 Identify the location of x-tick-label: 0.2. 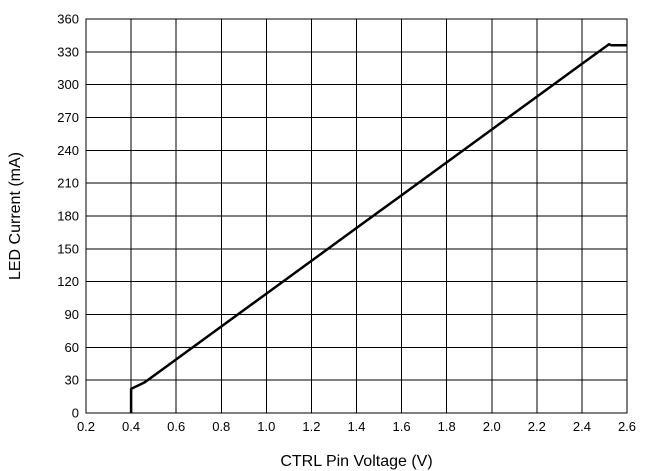
(86, 426).